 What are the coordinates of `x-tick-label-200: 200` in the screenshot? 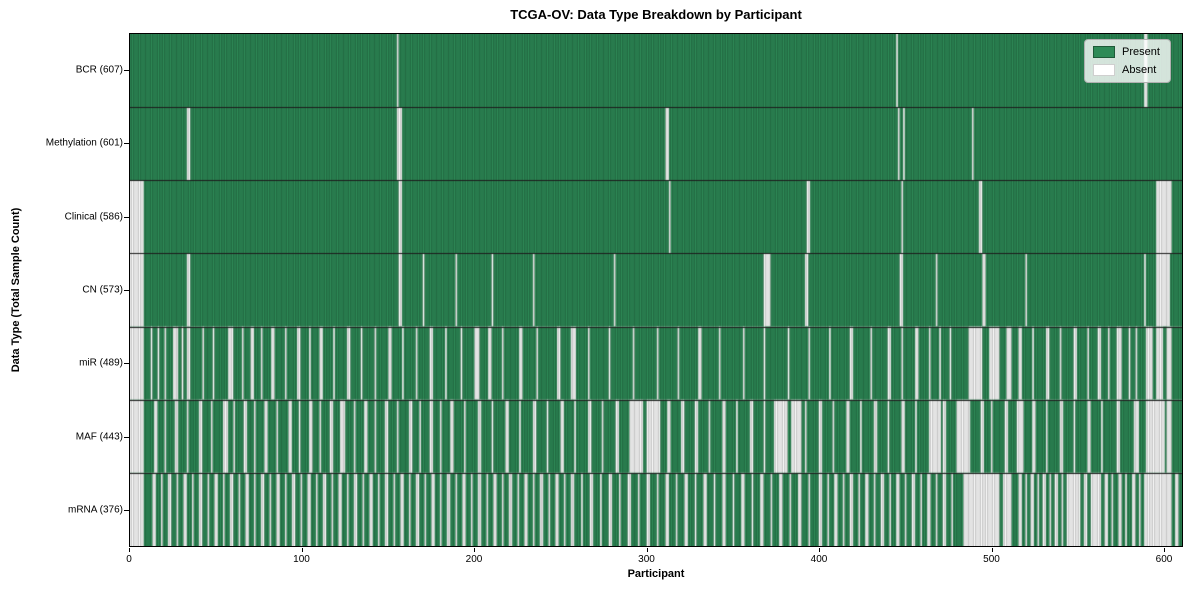 It's located at (474, 559).